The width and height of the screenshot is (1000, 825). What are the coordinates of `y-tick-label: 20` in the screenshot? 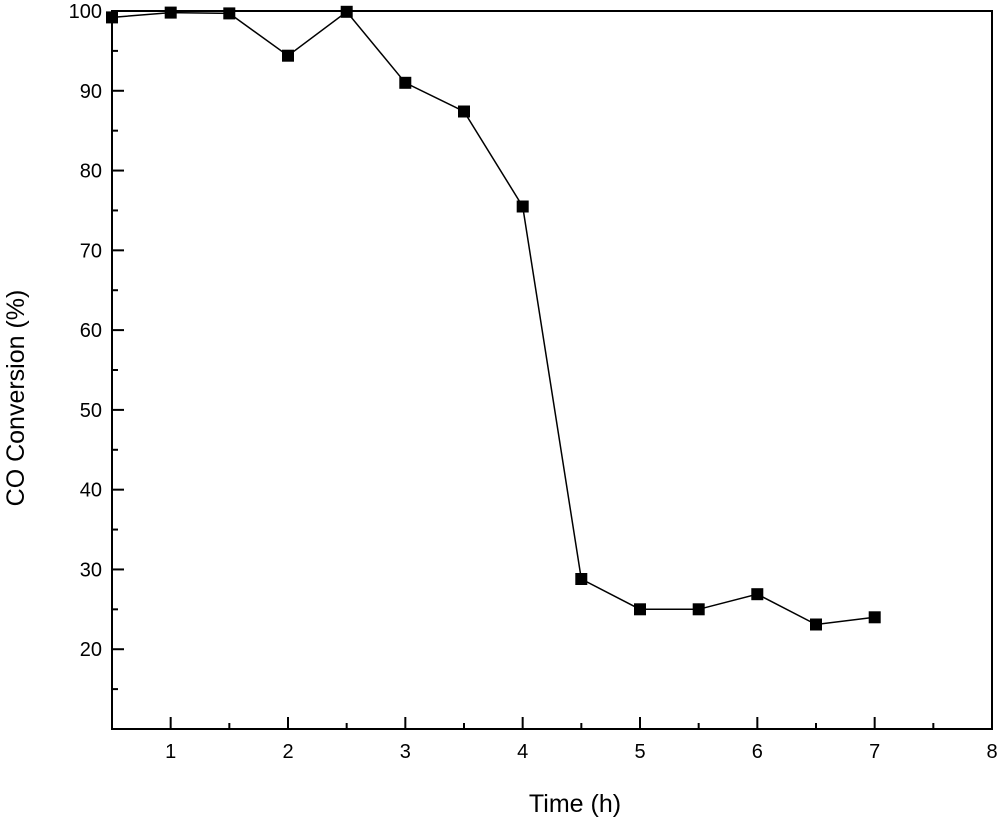 It's located at (91, 650).